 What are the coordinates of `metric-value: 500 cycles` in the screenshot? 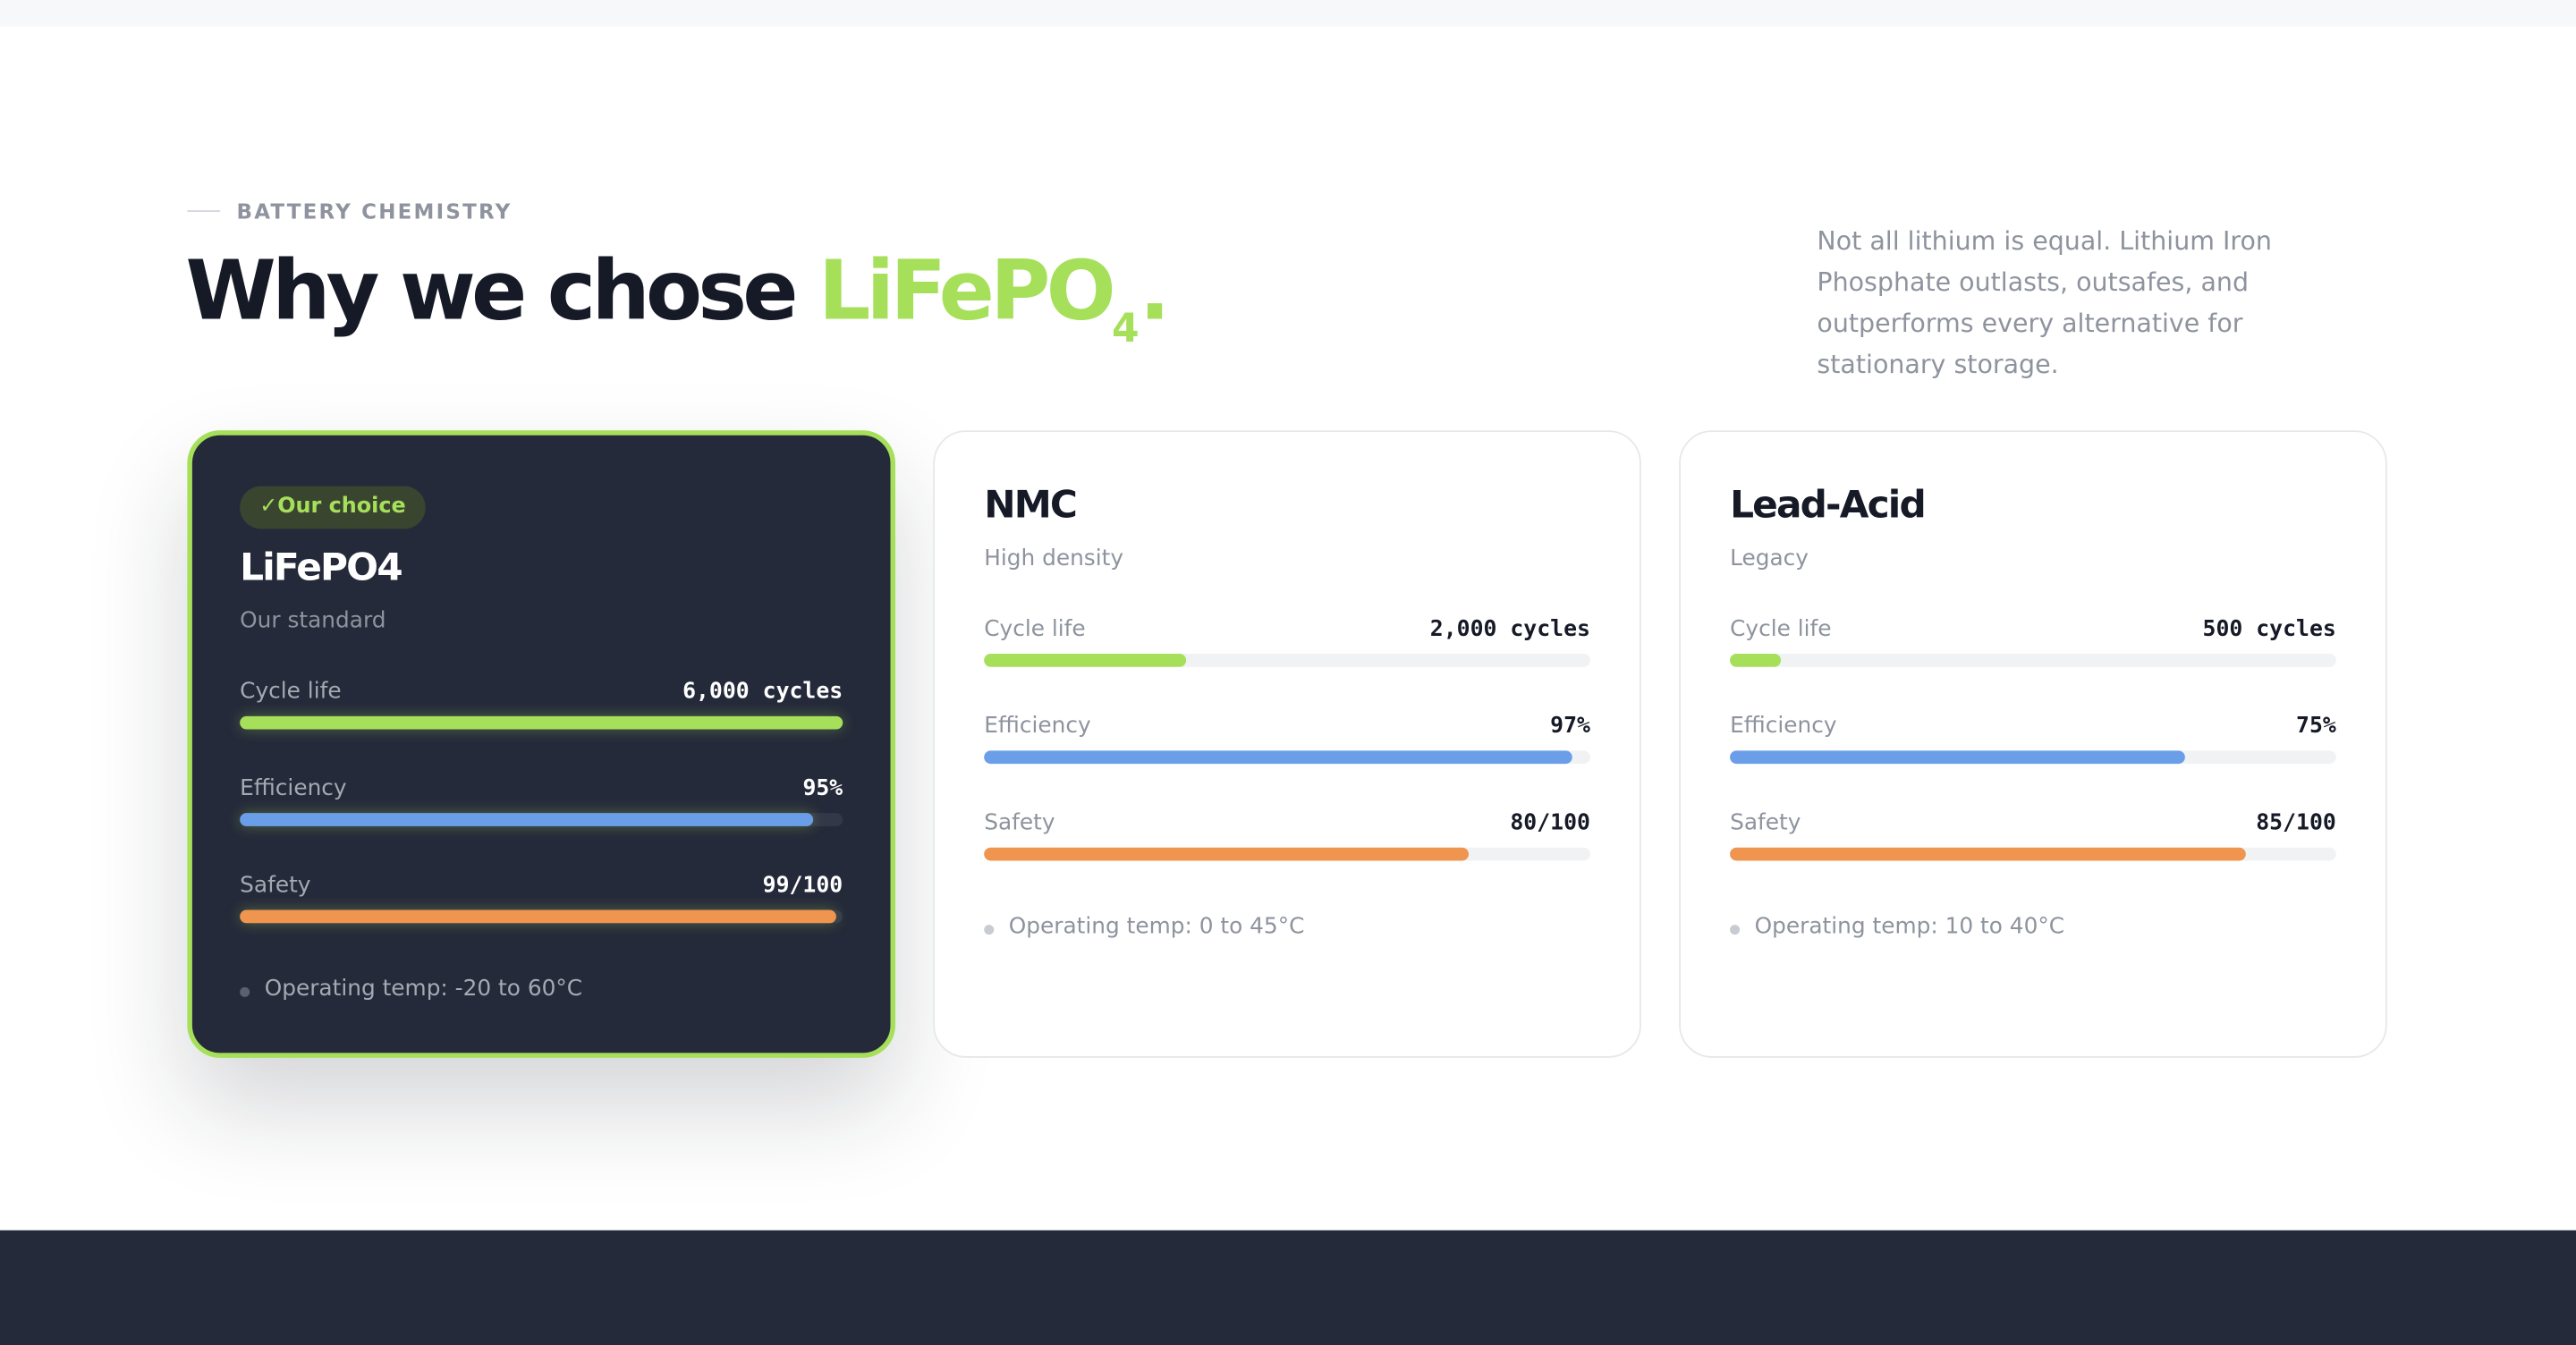 It's located at (2269, 629).